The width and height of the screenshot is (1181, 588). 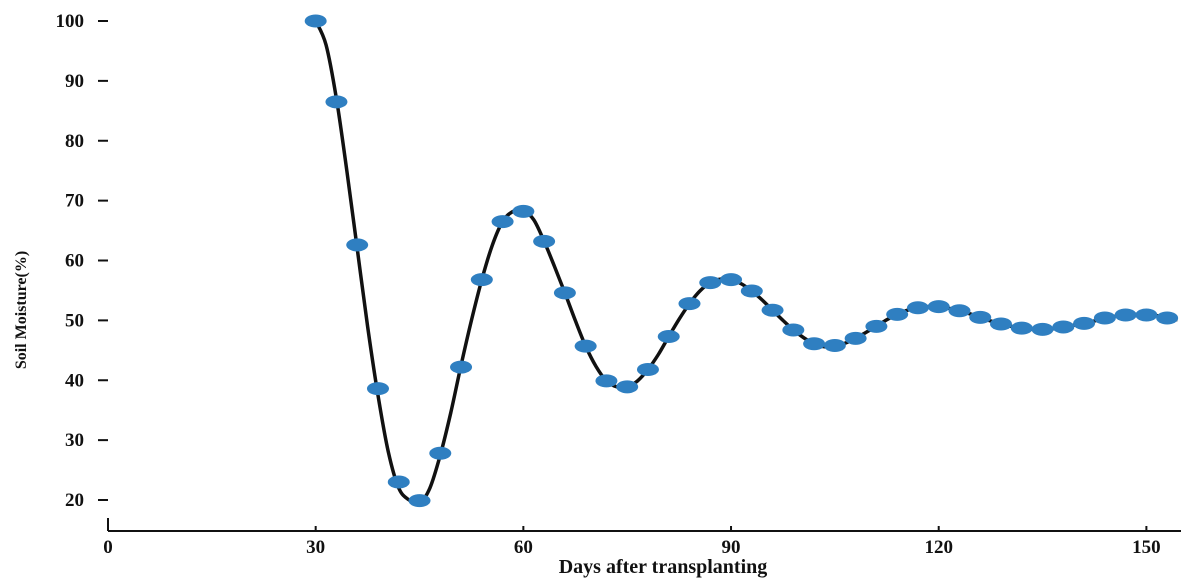 I want to click on y-tick-label: 70, so click(x=74, y=201).